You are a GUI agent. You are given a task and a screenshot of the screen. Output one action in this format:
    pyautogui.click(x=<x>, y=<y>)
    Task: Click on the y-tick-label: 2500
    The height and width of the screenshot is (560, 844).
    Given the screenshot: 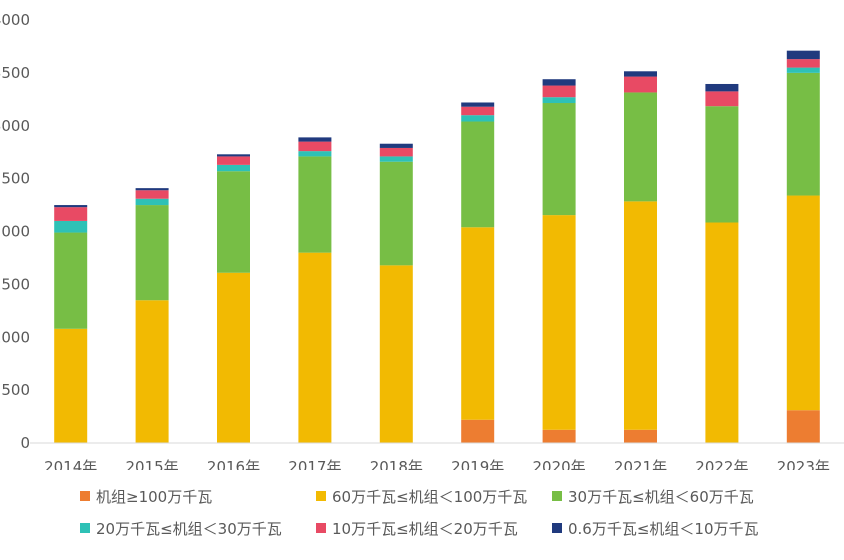 What is the action you would take?
    pyautogui.click(x=15, y=179)
    